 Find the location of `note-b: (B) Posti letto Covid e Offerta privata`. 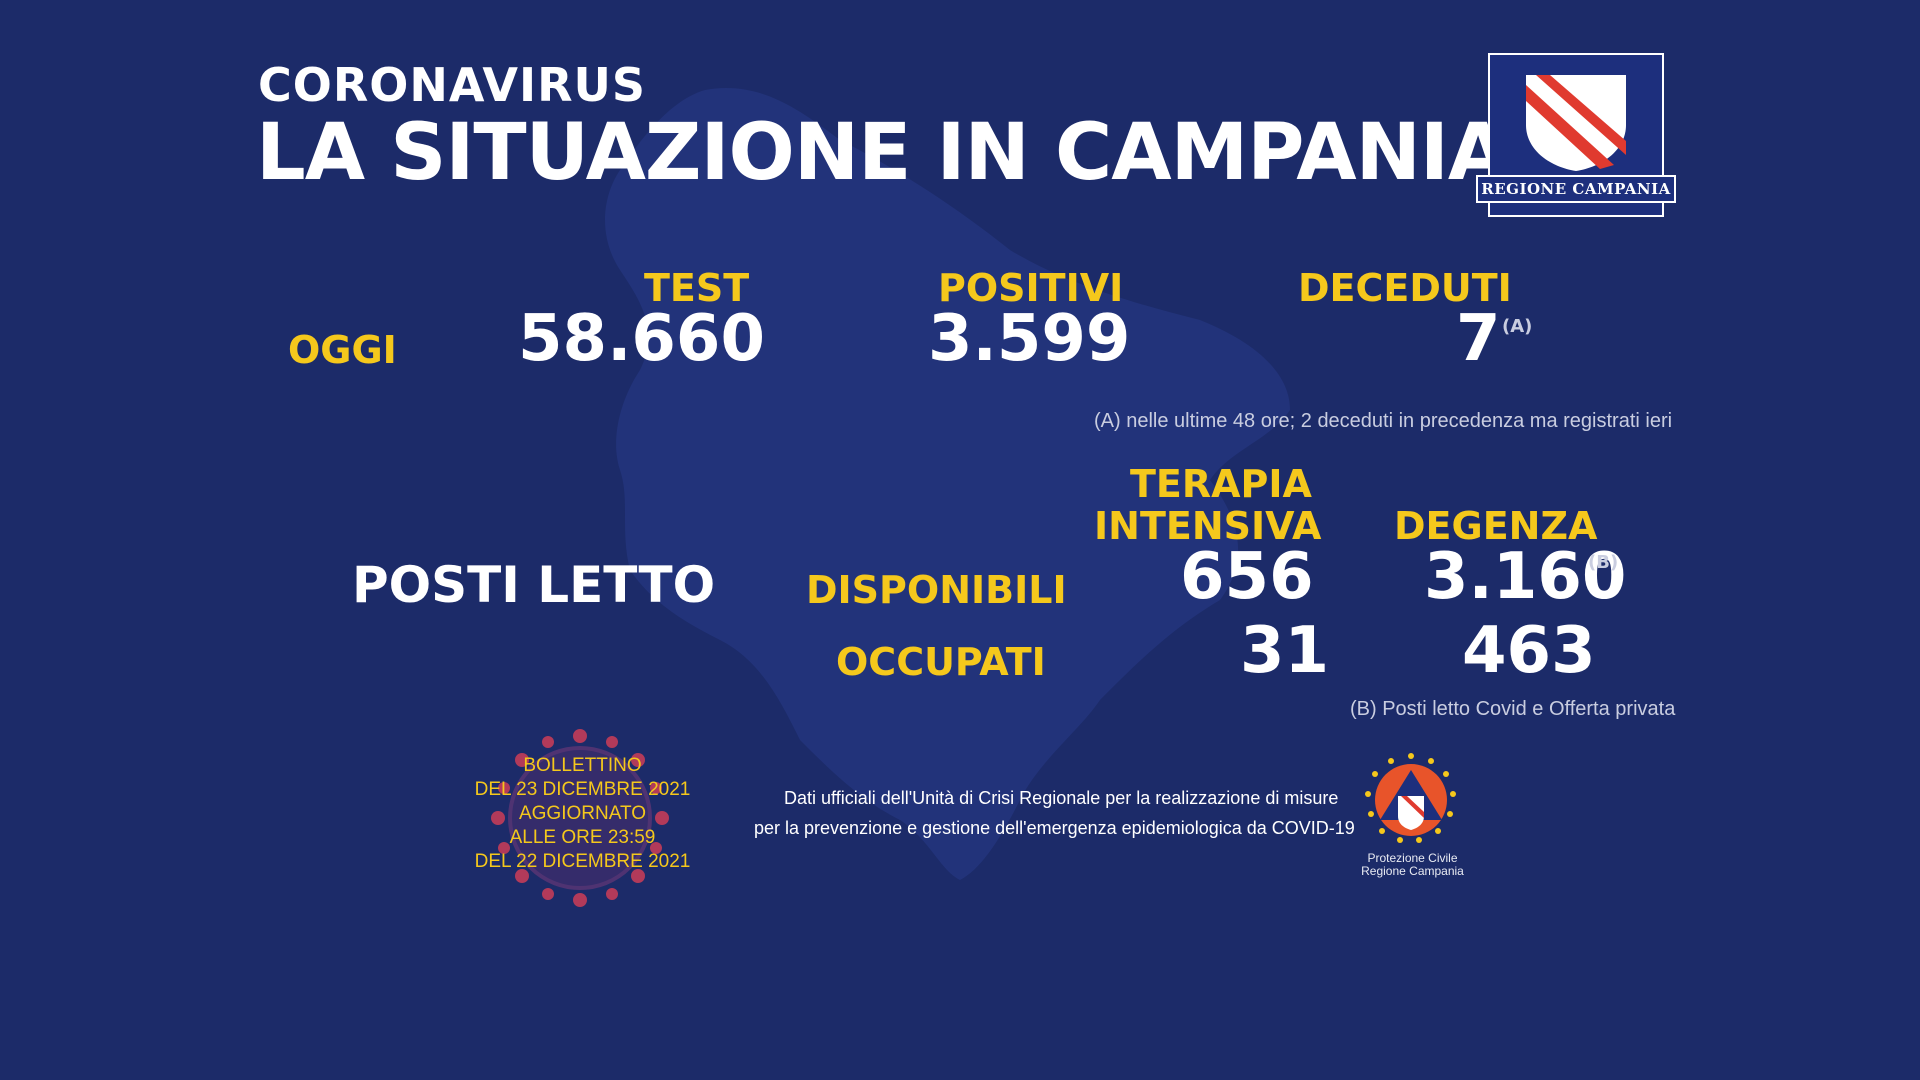

note-b: (B) Posti letto Covid e Offerta privata is located at coordinates (1513, 709).